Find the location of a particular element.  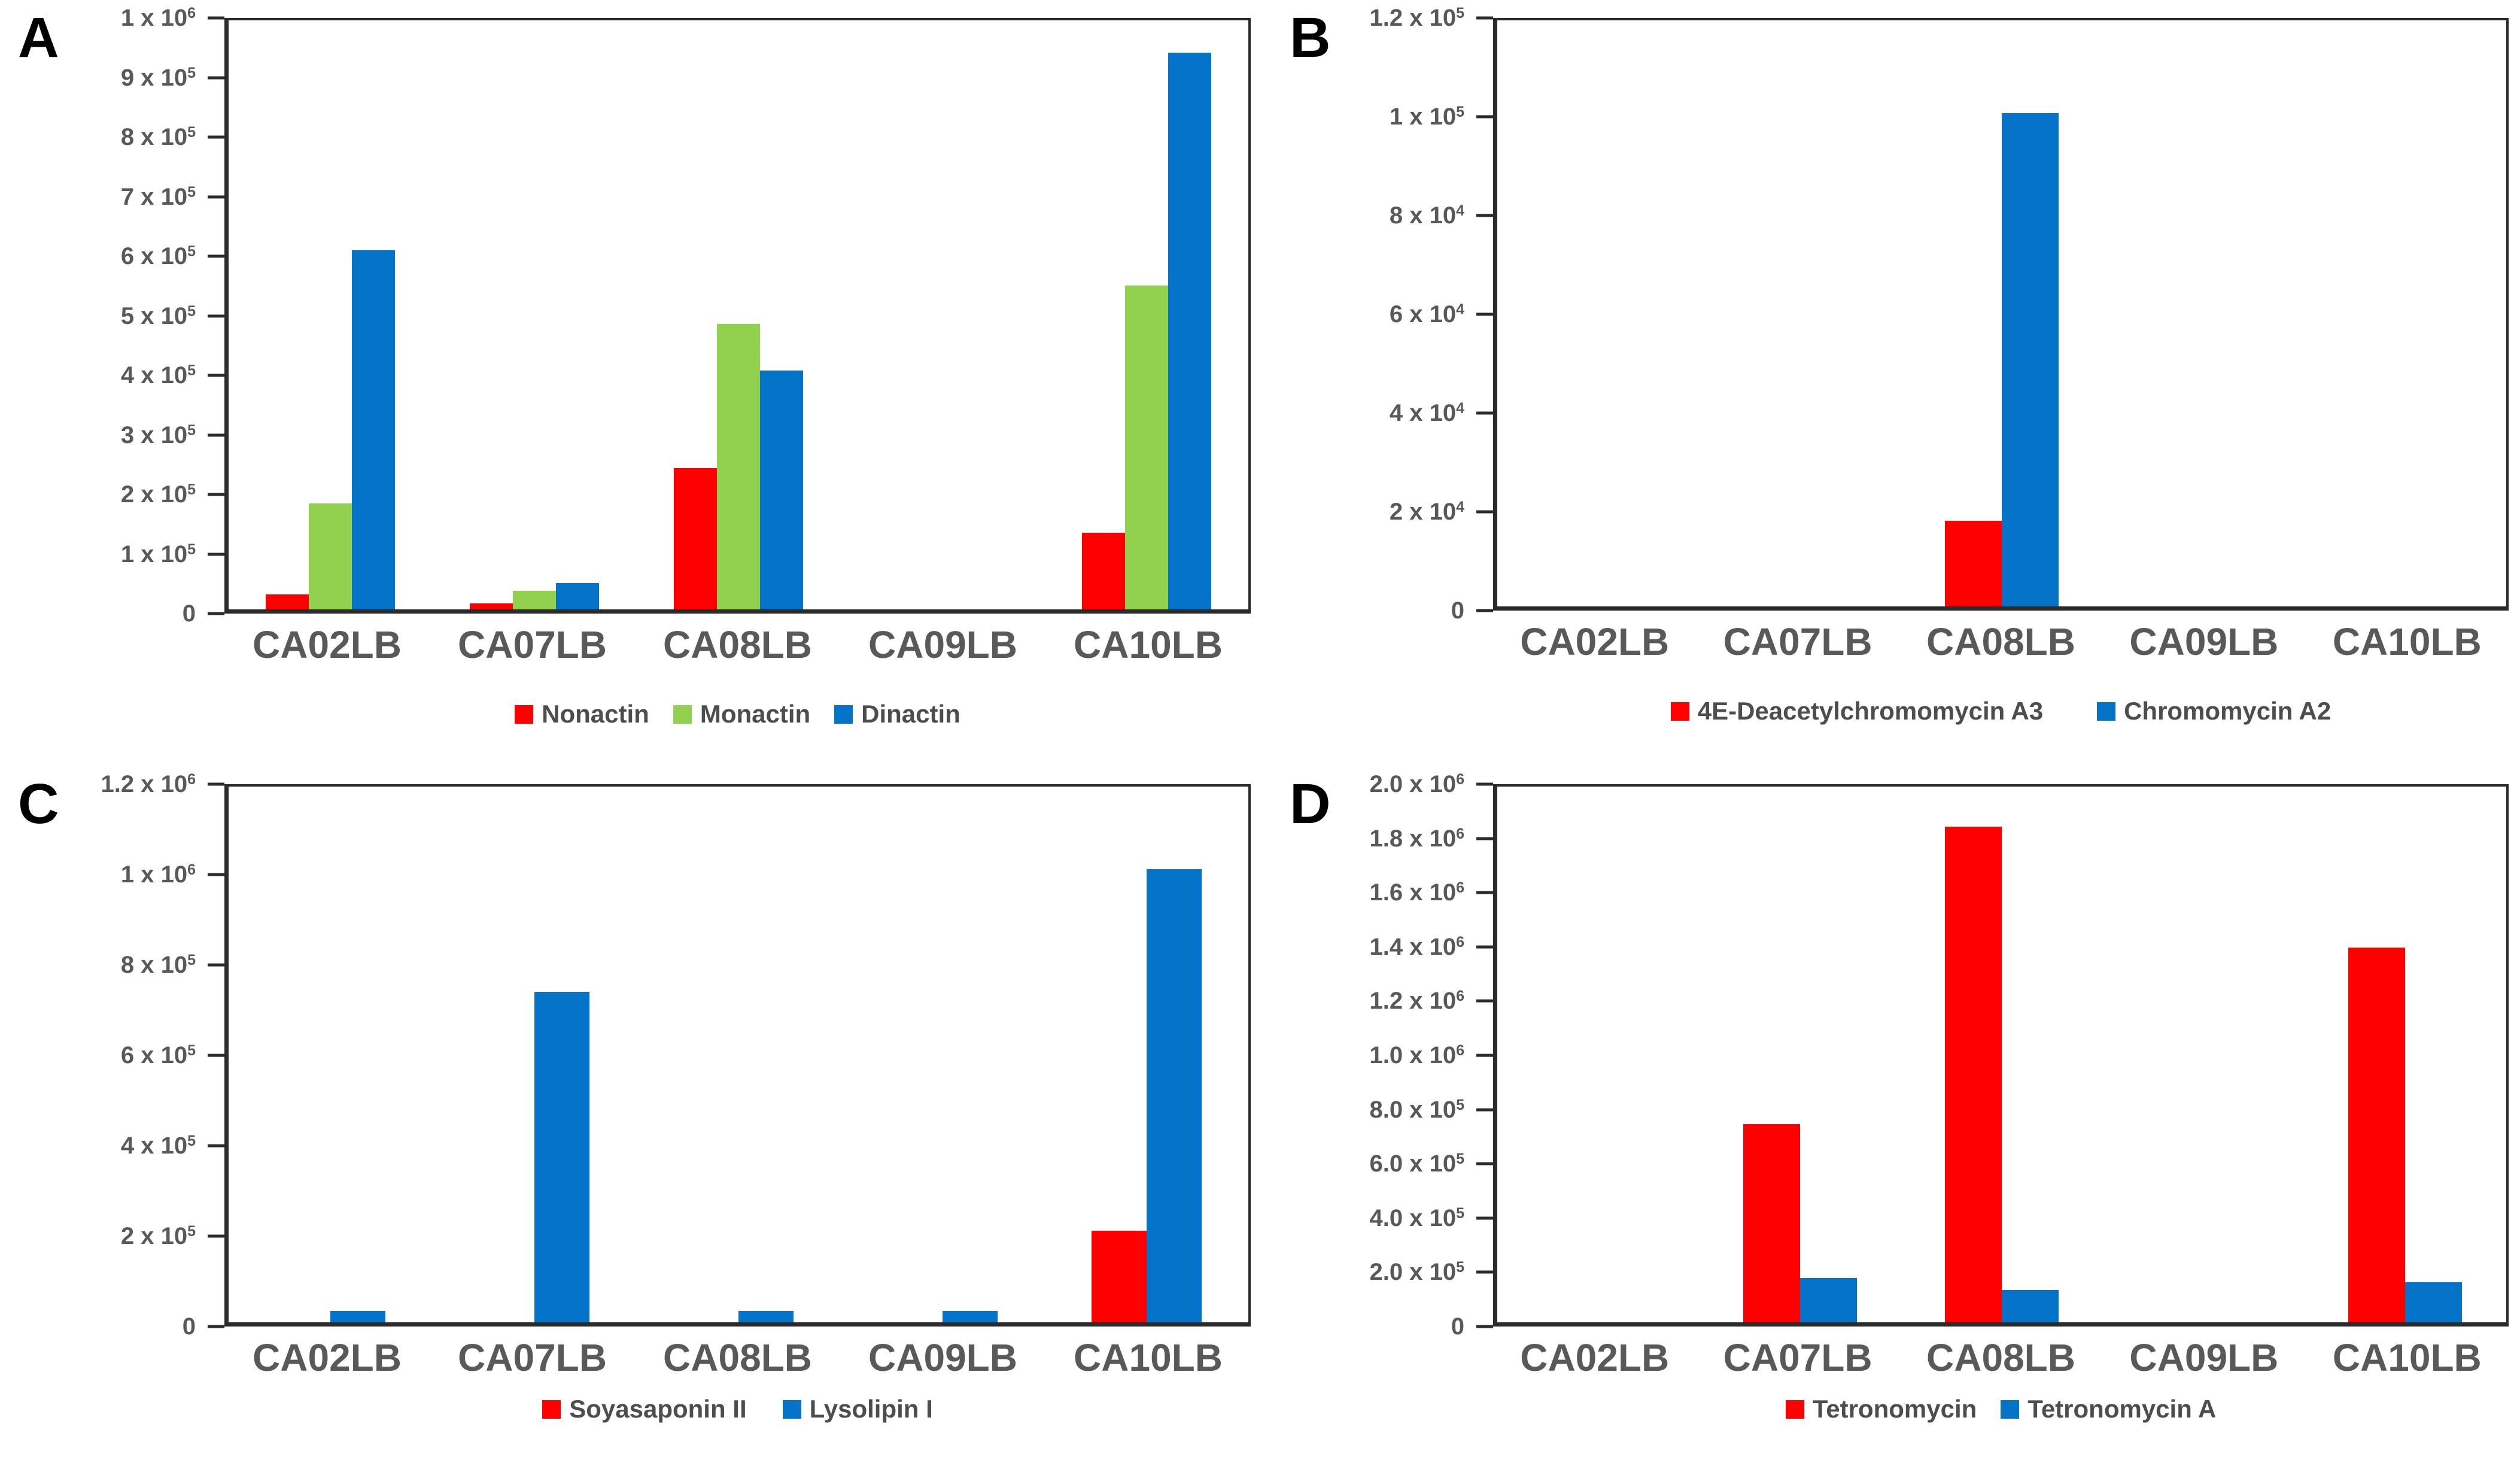

panel-letter-C: C is located at coordinates (39, 804).